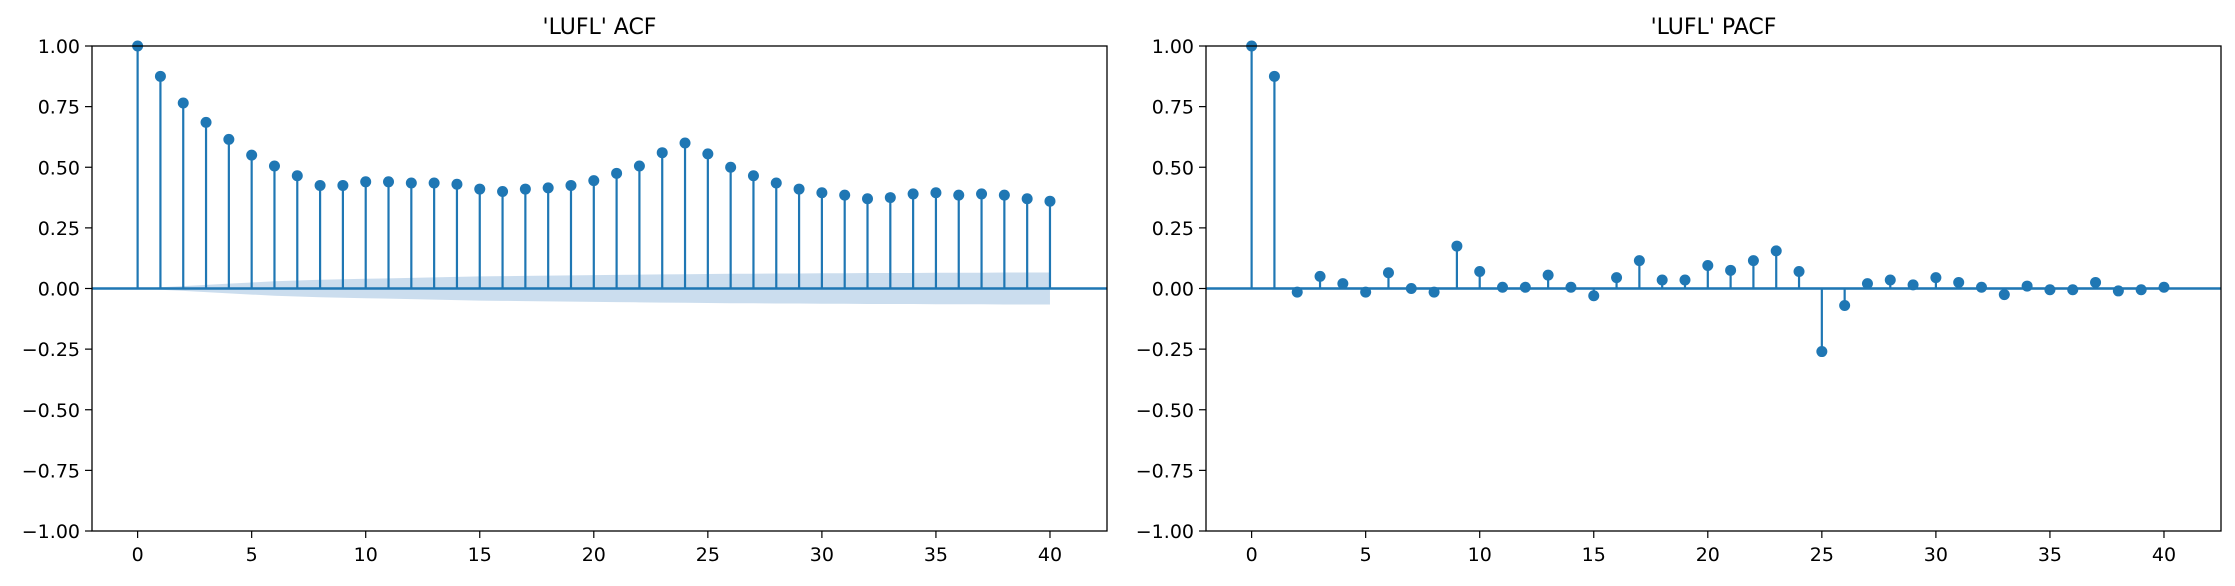 This screenshot has height=586, width=2235. Describe the element at coordinates (936, 555) in the screenshot. I see `acf-x-tick-label: 35` at that location.